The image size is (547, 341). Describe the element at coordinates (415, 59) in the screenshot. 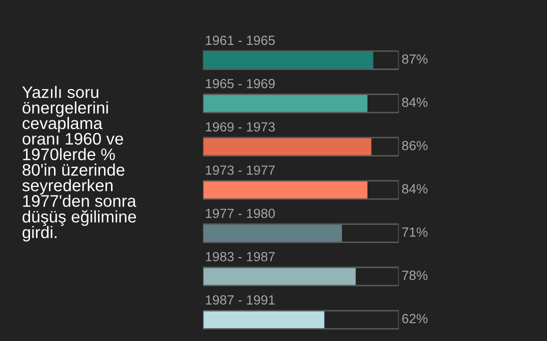

I see `data-label: 87%` at that location.